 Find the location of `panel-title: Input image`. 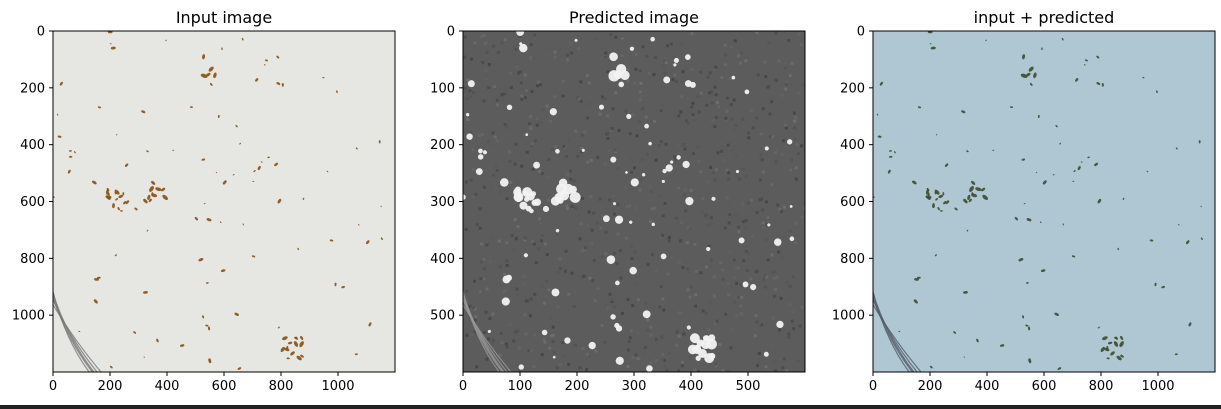

panel-title: Input image is located at coordinates (224, 17).